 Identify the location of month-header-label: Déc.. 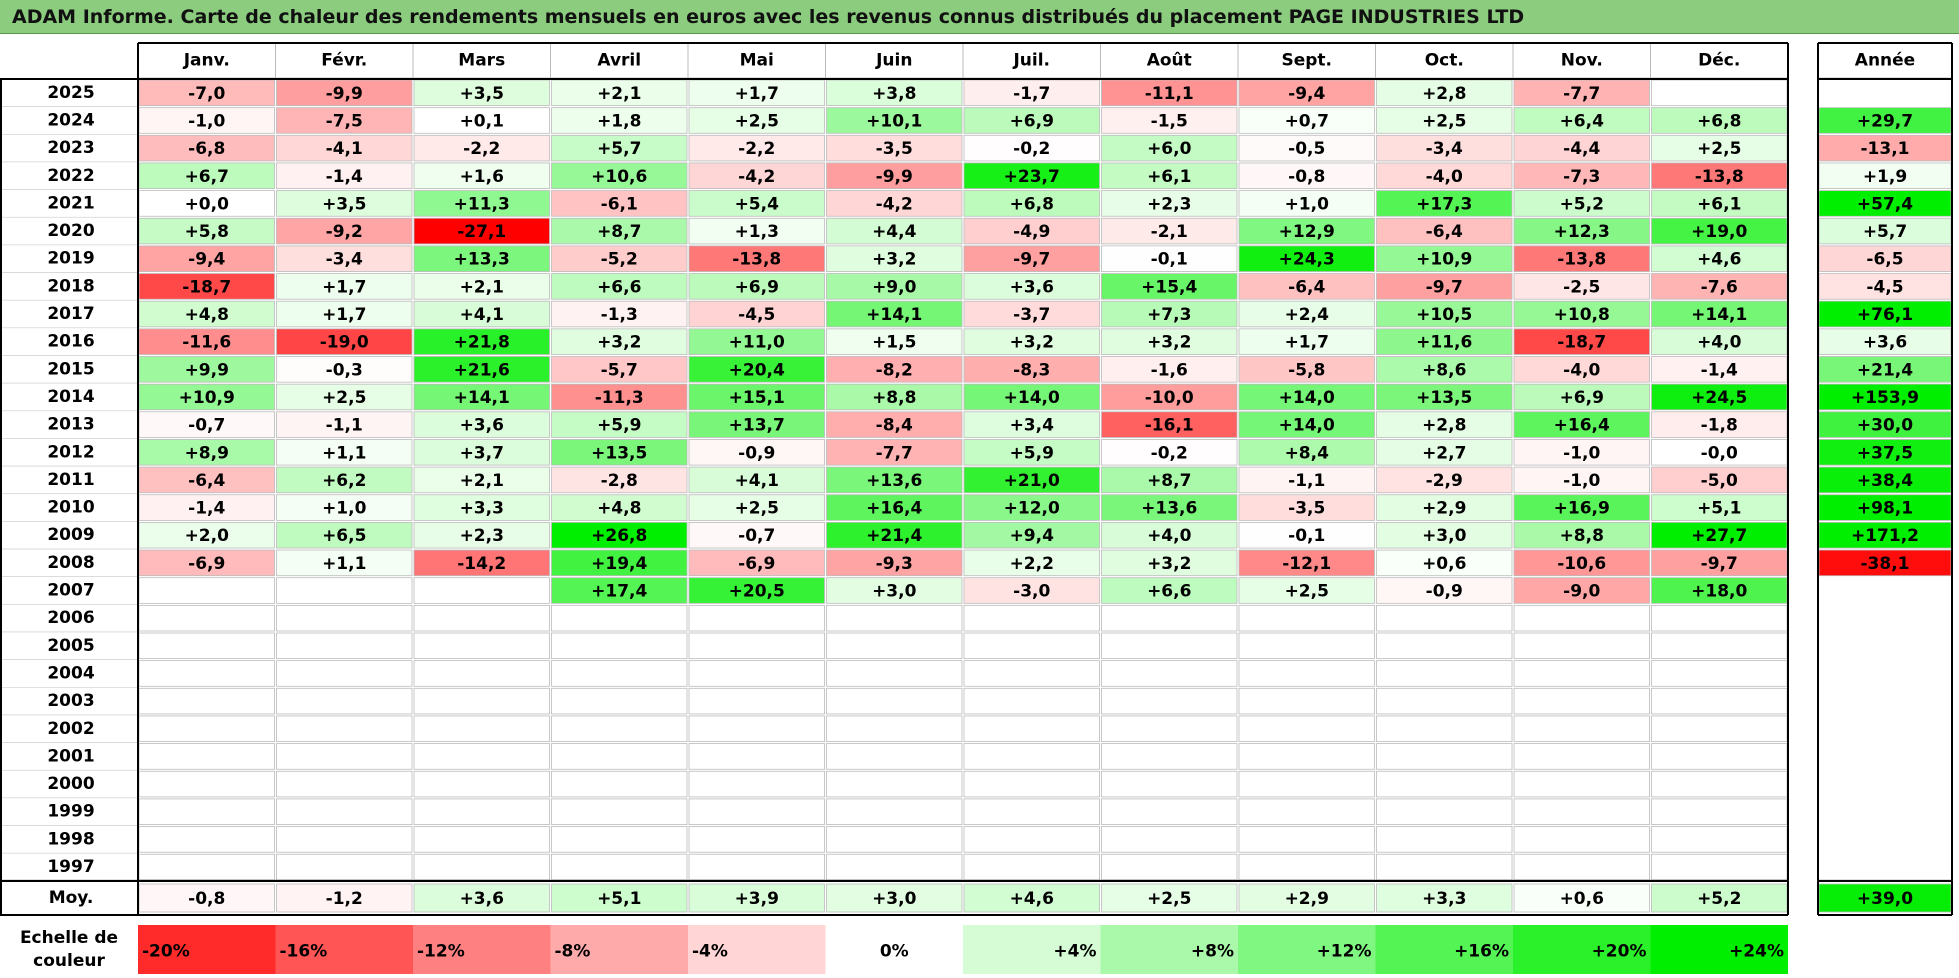
(1719, 61).